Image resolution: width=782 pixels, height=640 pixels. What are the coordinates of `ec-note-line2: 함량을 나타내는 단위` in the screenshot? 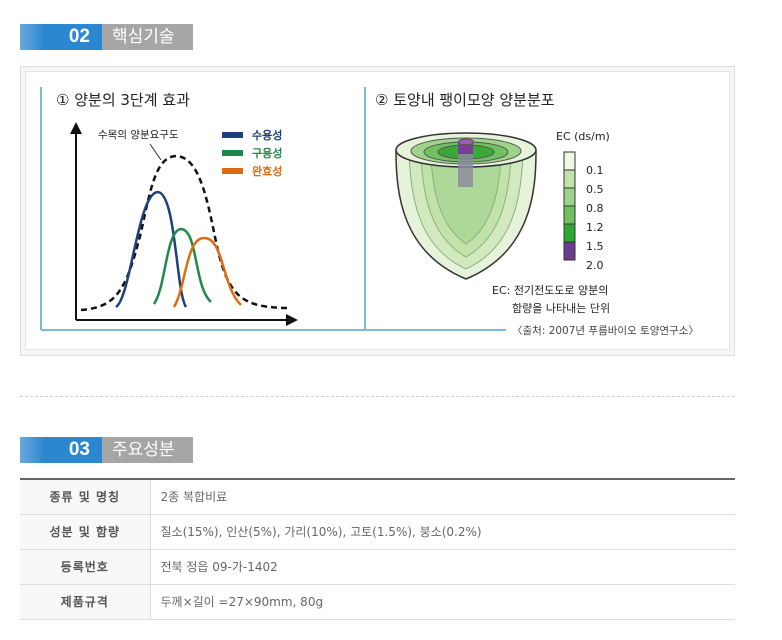 It's located at (561, 308).